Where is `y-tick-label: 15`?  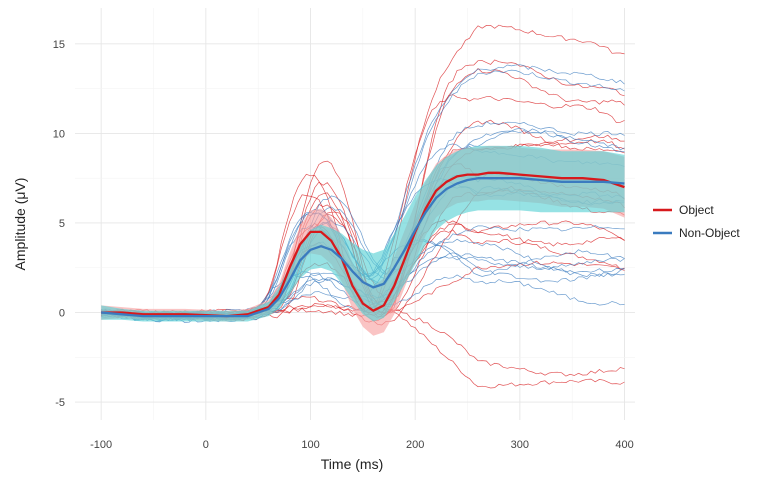 y-tick-label: 15 is located at coordinates (59, 45).